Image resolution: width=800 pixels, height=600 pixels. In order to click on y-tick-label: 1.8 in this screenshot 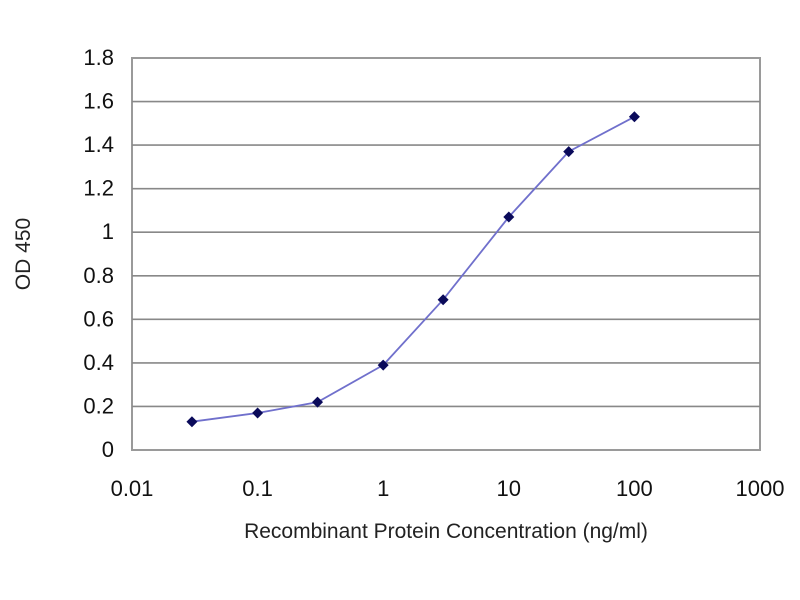, I will do `click(98, 57)`.